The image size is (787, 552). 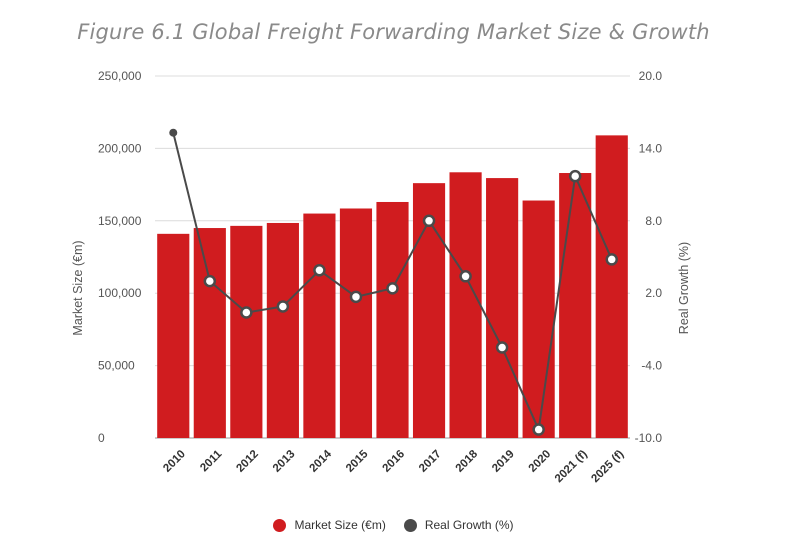 I want to click on x-tick-label: 2013, so click(x=284, y=461).